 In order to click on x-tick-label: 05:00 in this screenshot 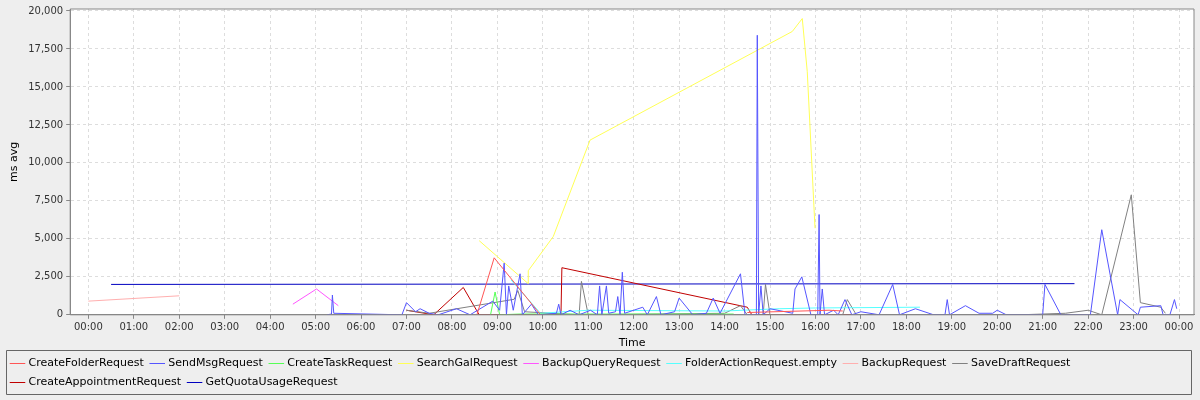, I will do `click(315, 327)`.